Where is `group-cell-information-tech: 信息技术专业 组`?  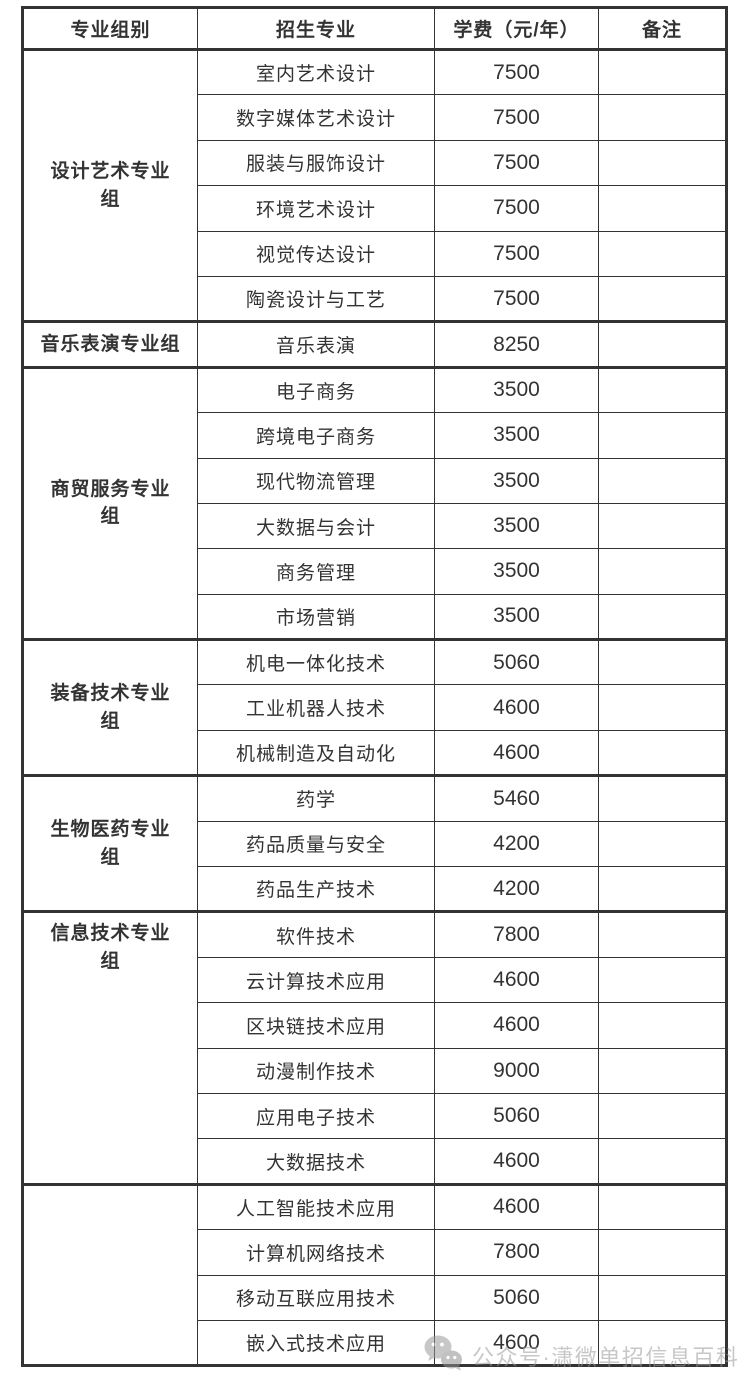 group-cell-information-tech: 信息技术专业 组 is located at coordinates (110, 1047).